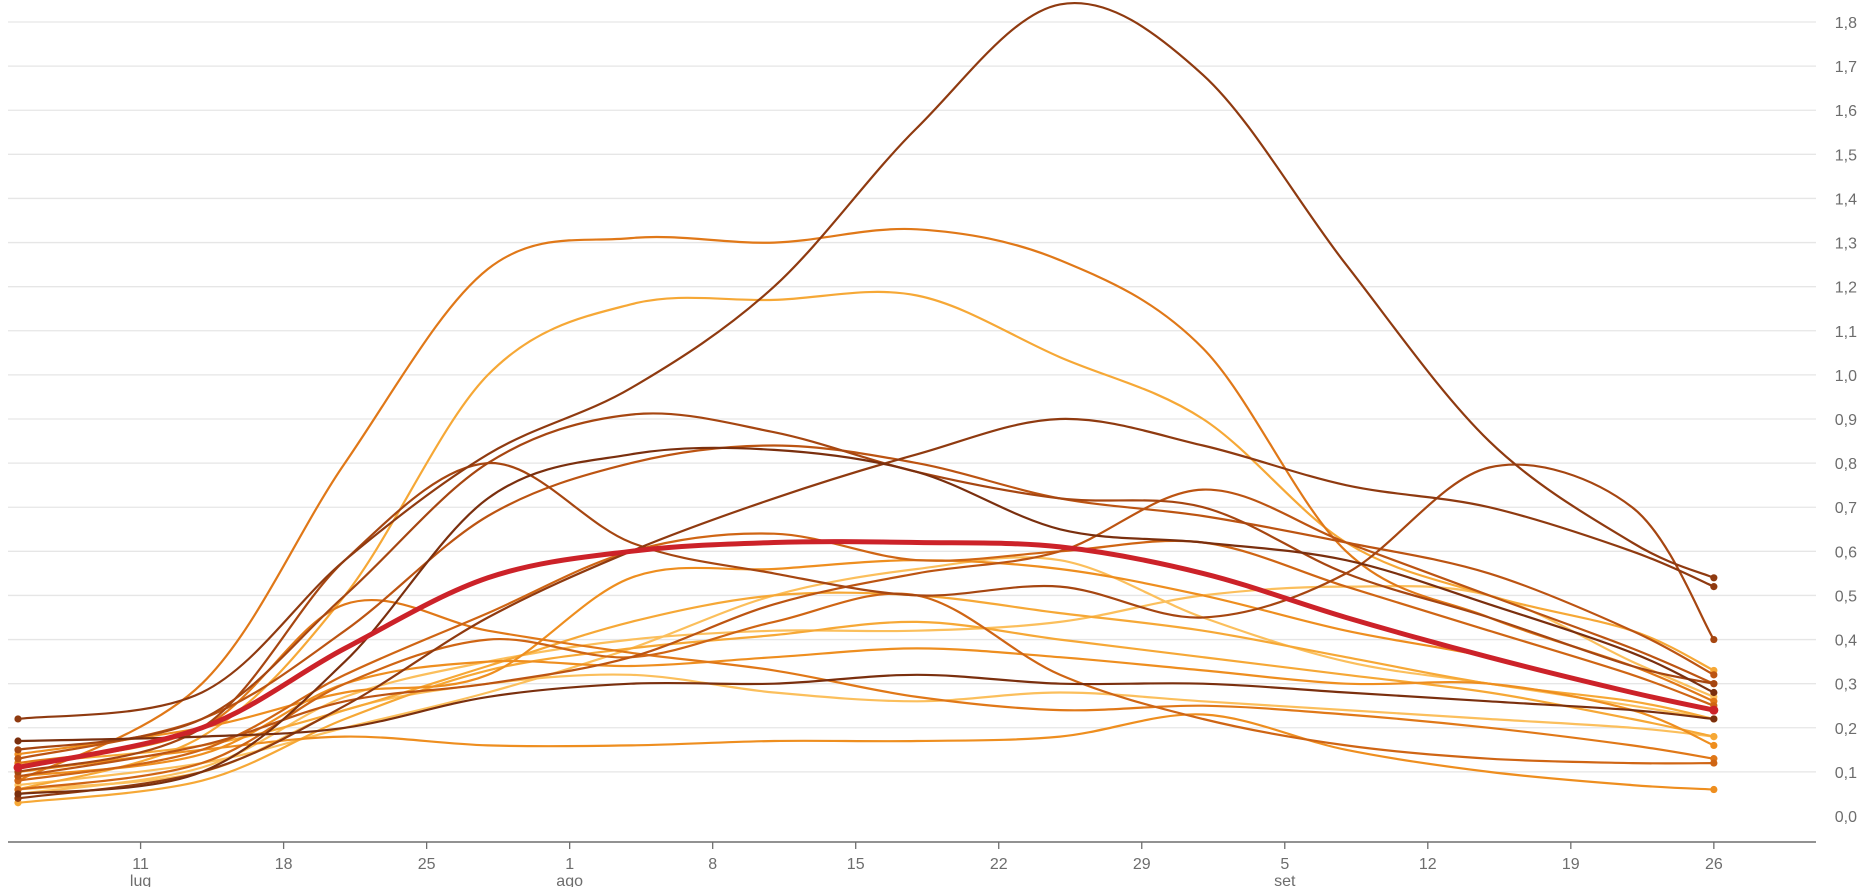 The height and width of the screenshot is (887, 1862). I want to click on x-tick-label: 19, so click(1571, 864).